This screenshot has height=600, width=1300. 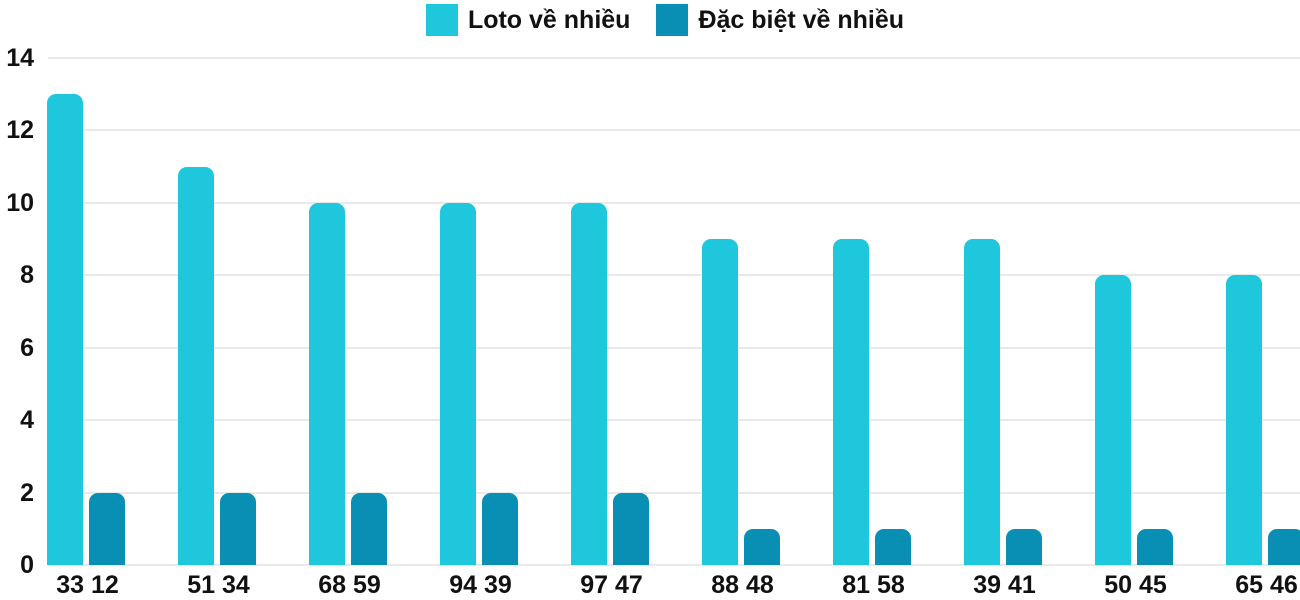 What do you see at coordinates (650, 20) in the screenshot?
I see `chart-legend: Loto về nhiều Đặc biệt về nhiều` at bounding box center [650, 20].